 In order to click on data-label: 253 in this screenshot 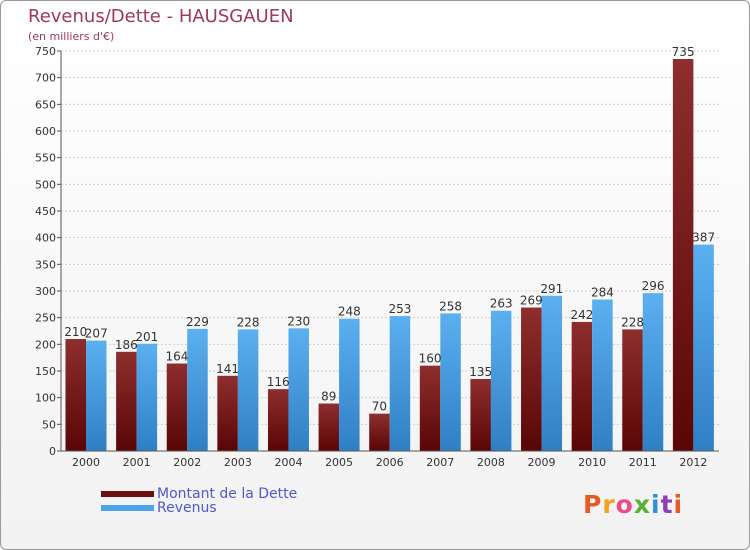, I will do `click(399, 309)`.